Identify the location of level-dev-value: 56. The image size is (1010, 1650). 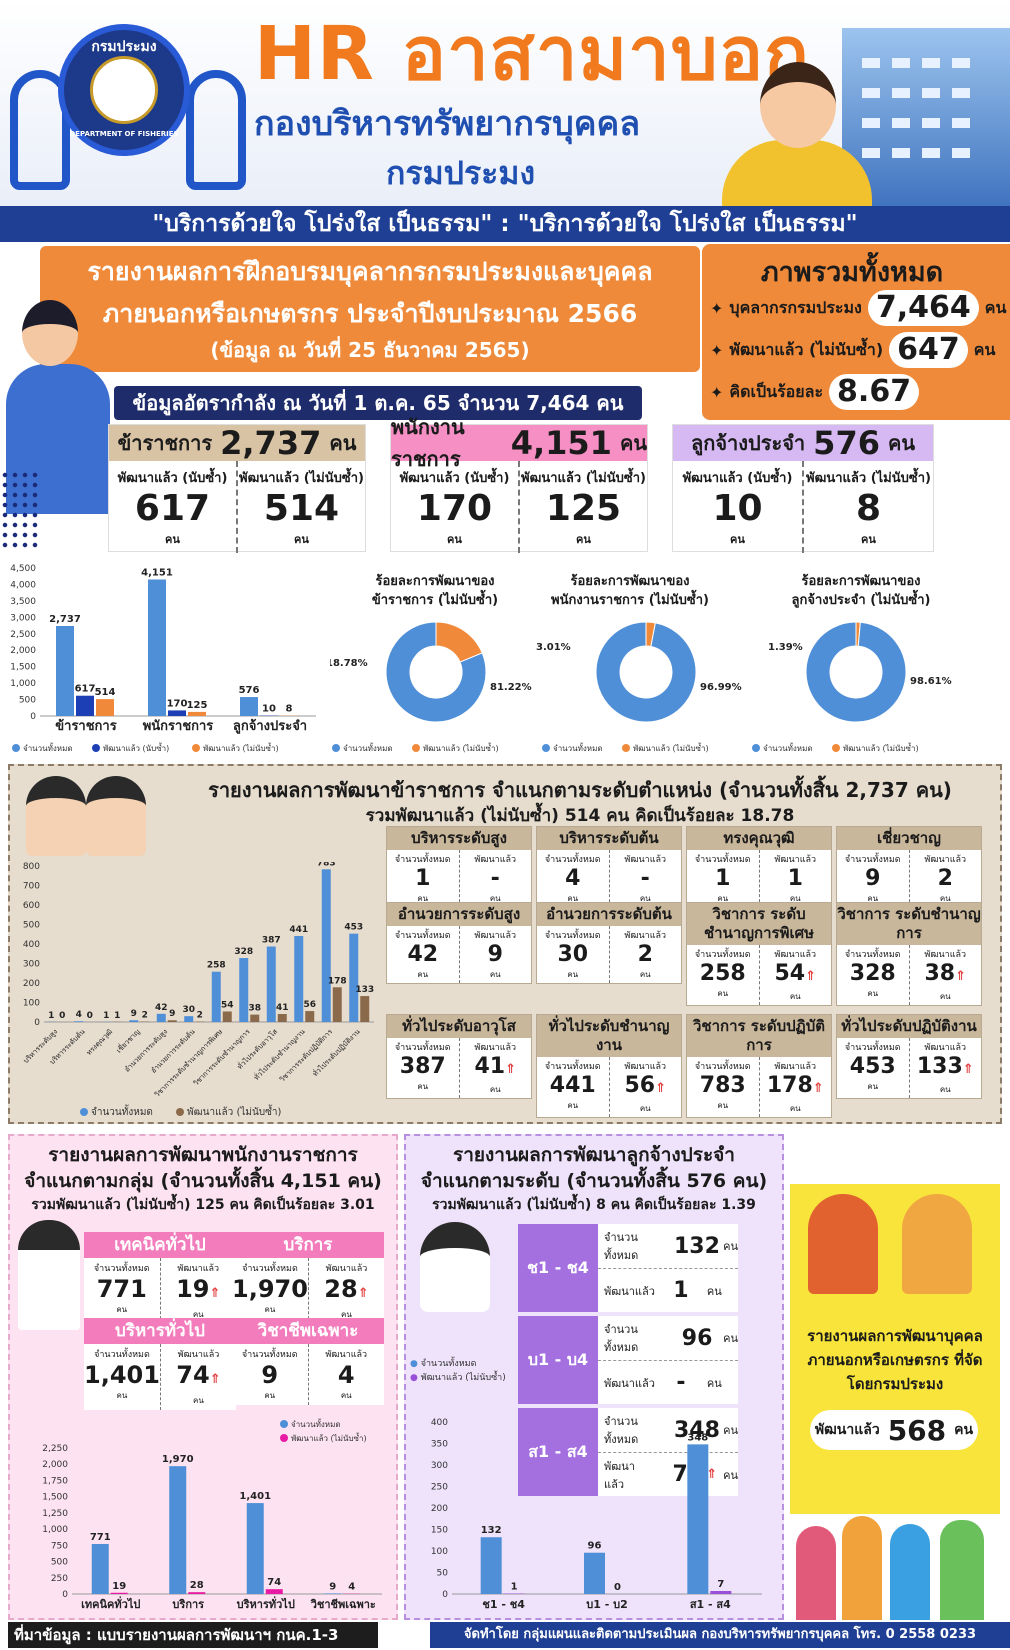
(640, 1085).